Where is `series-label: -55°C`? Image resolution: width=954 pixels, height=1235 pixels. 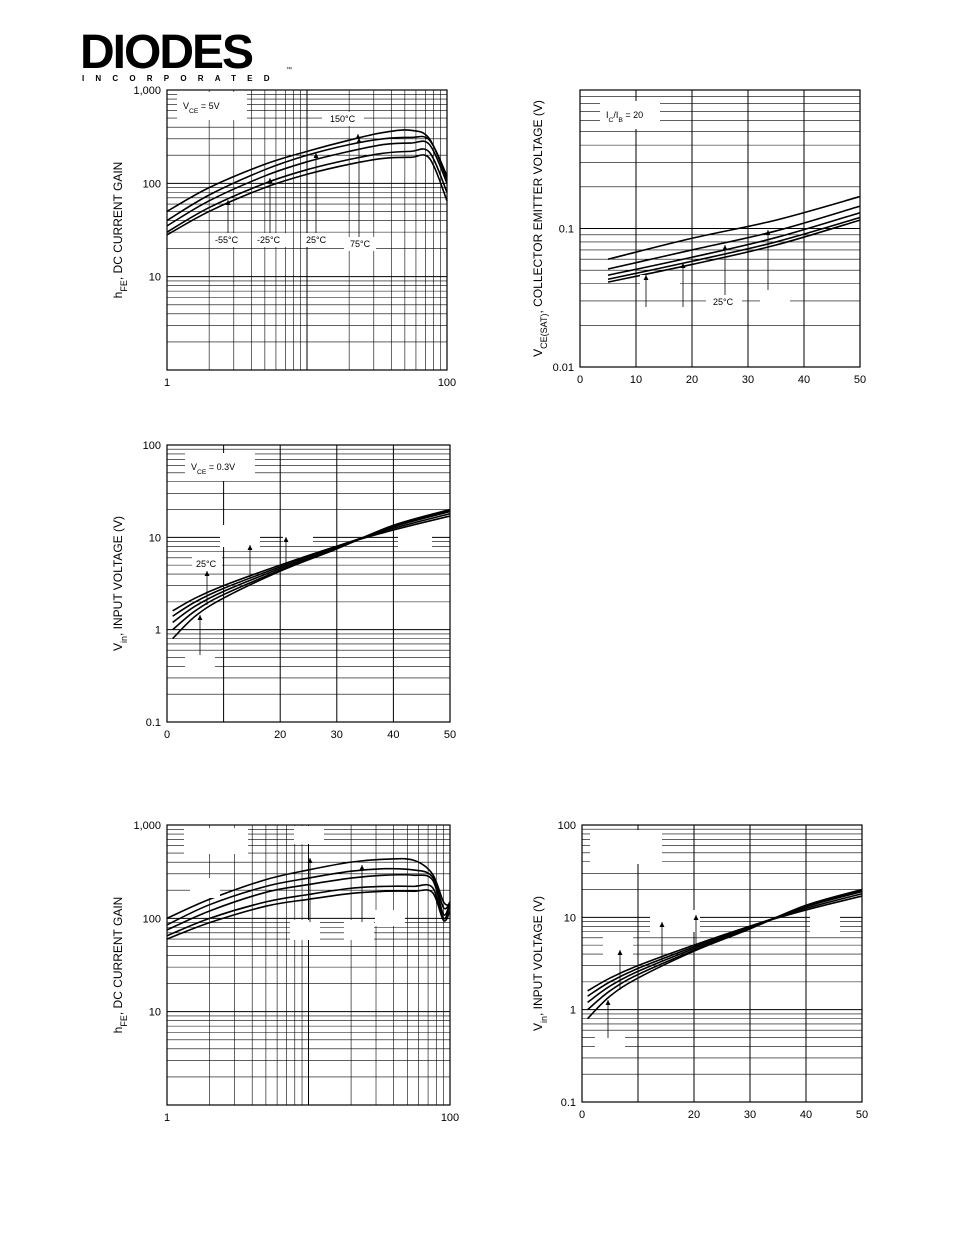
series-label: -55°C is located at coordinates (227, 240).